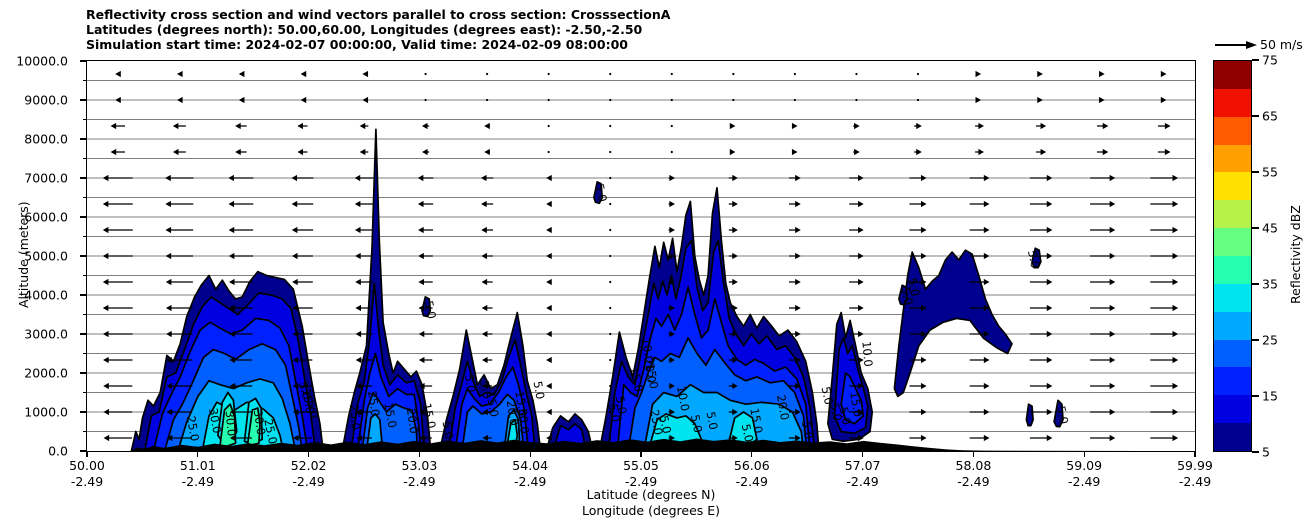 This screenshot has width=1304, height=526. I want to click on contour-label: 30.0, so click(524, 421).